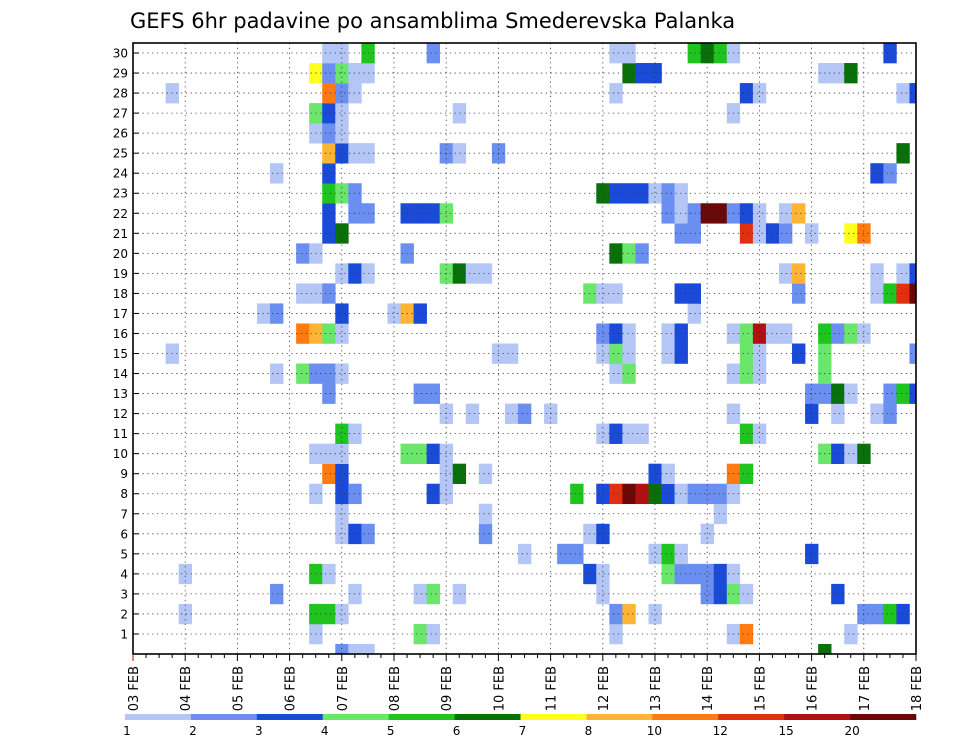 The image size is (960, 742). Describe the element at coordinates (120, 94) in the screenshot. I see `y-tick-label: 28` at that location.